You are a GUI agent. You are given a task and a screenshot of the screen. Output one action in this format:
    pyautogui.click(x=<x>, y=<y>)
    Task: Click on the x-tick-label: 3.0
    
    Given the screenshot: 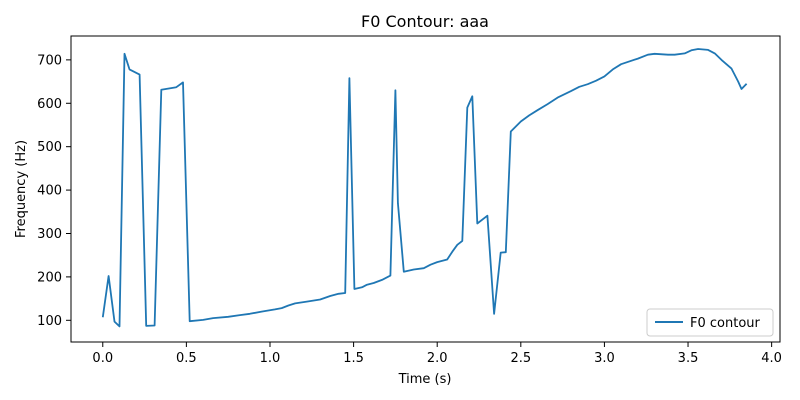 What is the action you would take?
    pyautogui.click(x=604, y=358)
    